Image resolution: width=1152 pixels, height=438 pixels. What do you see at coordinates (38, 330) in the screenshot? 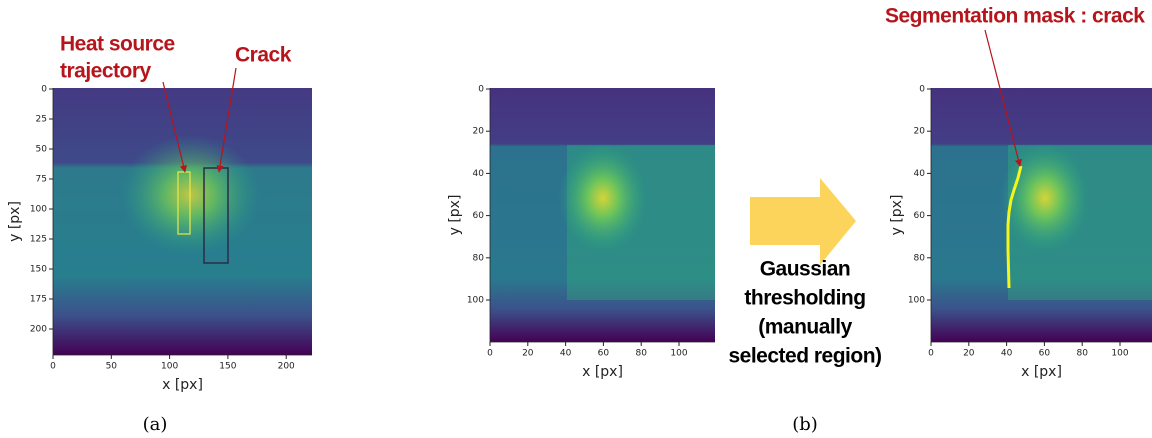
I see `y-tick-label: 200` at bounding box center [38, 330].